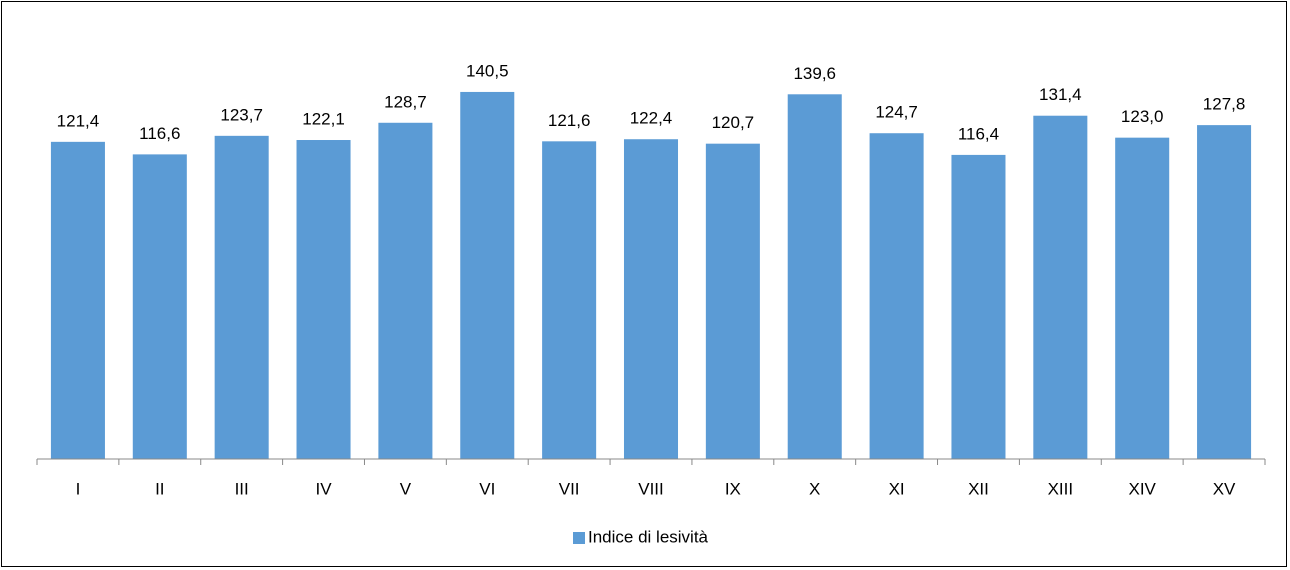 The image size is (1290, 570). What do you see at coordinates (405, 101) in the screenshot?
I see `value-label: 128,7` at bounding box center [405, 101].